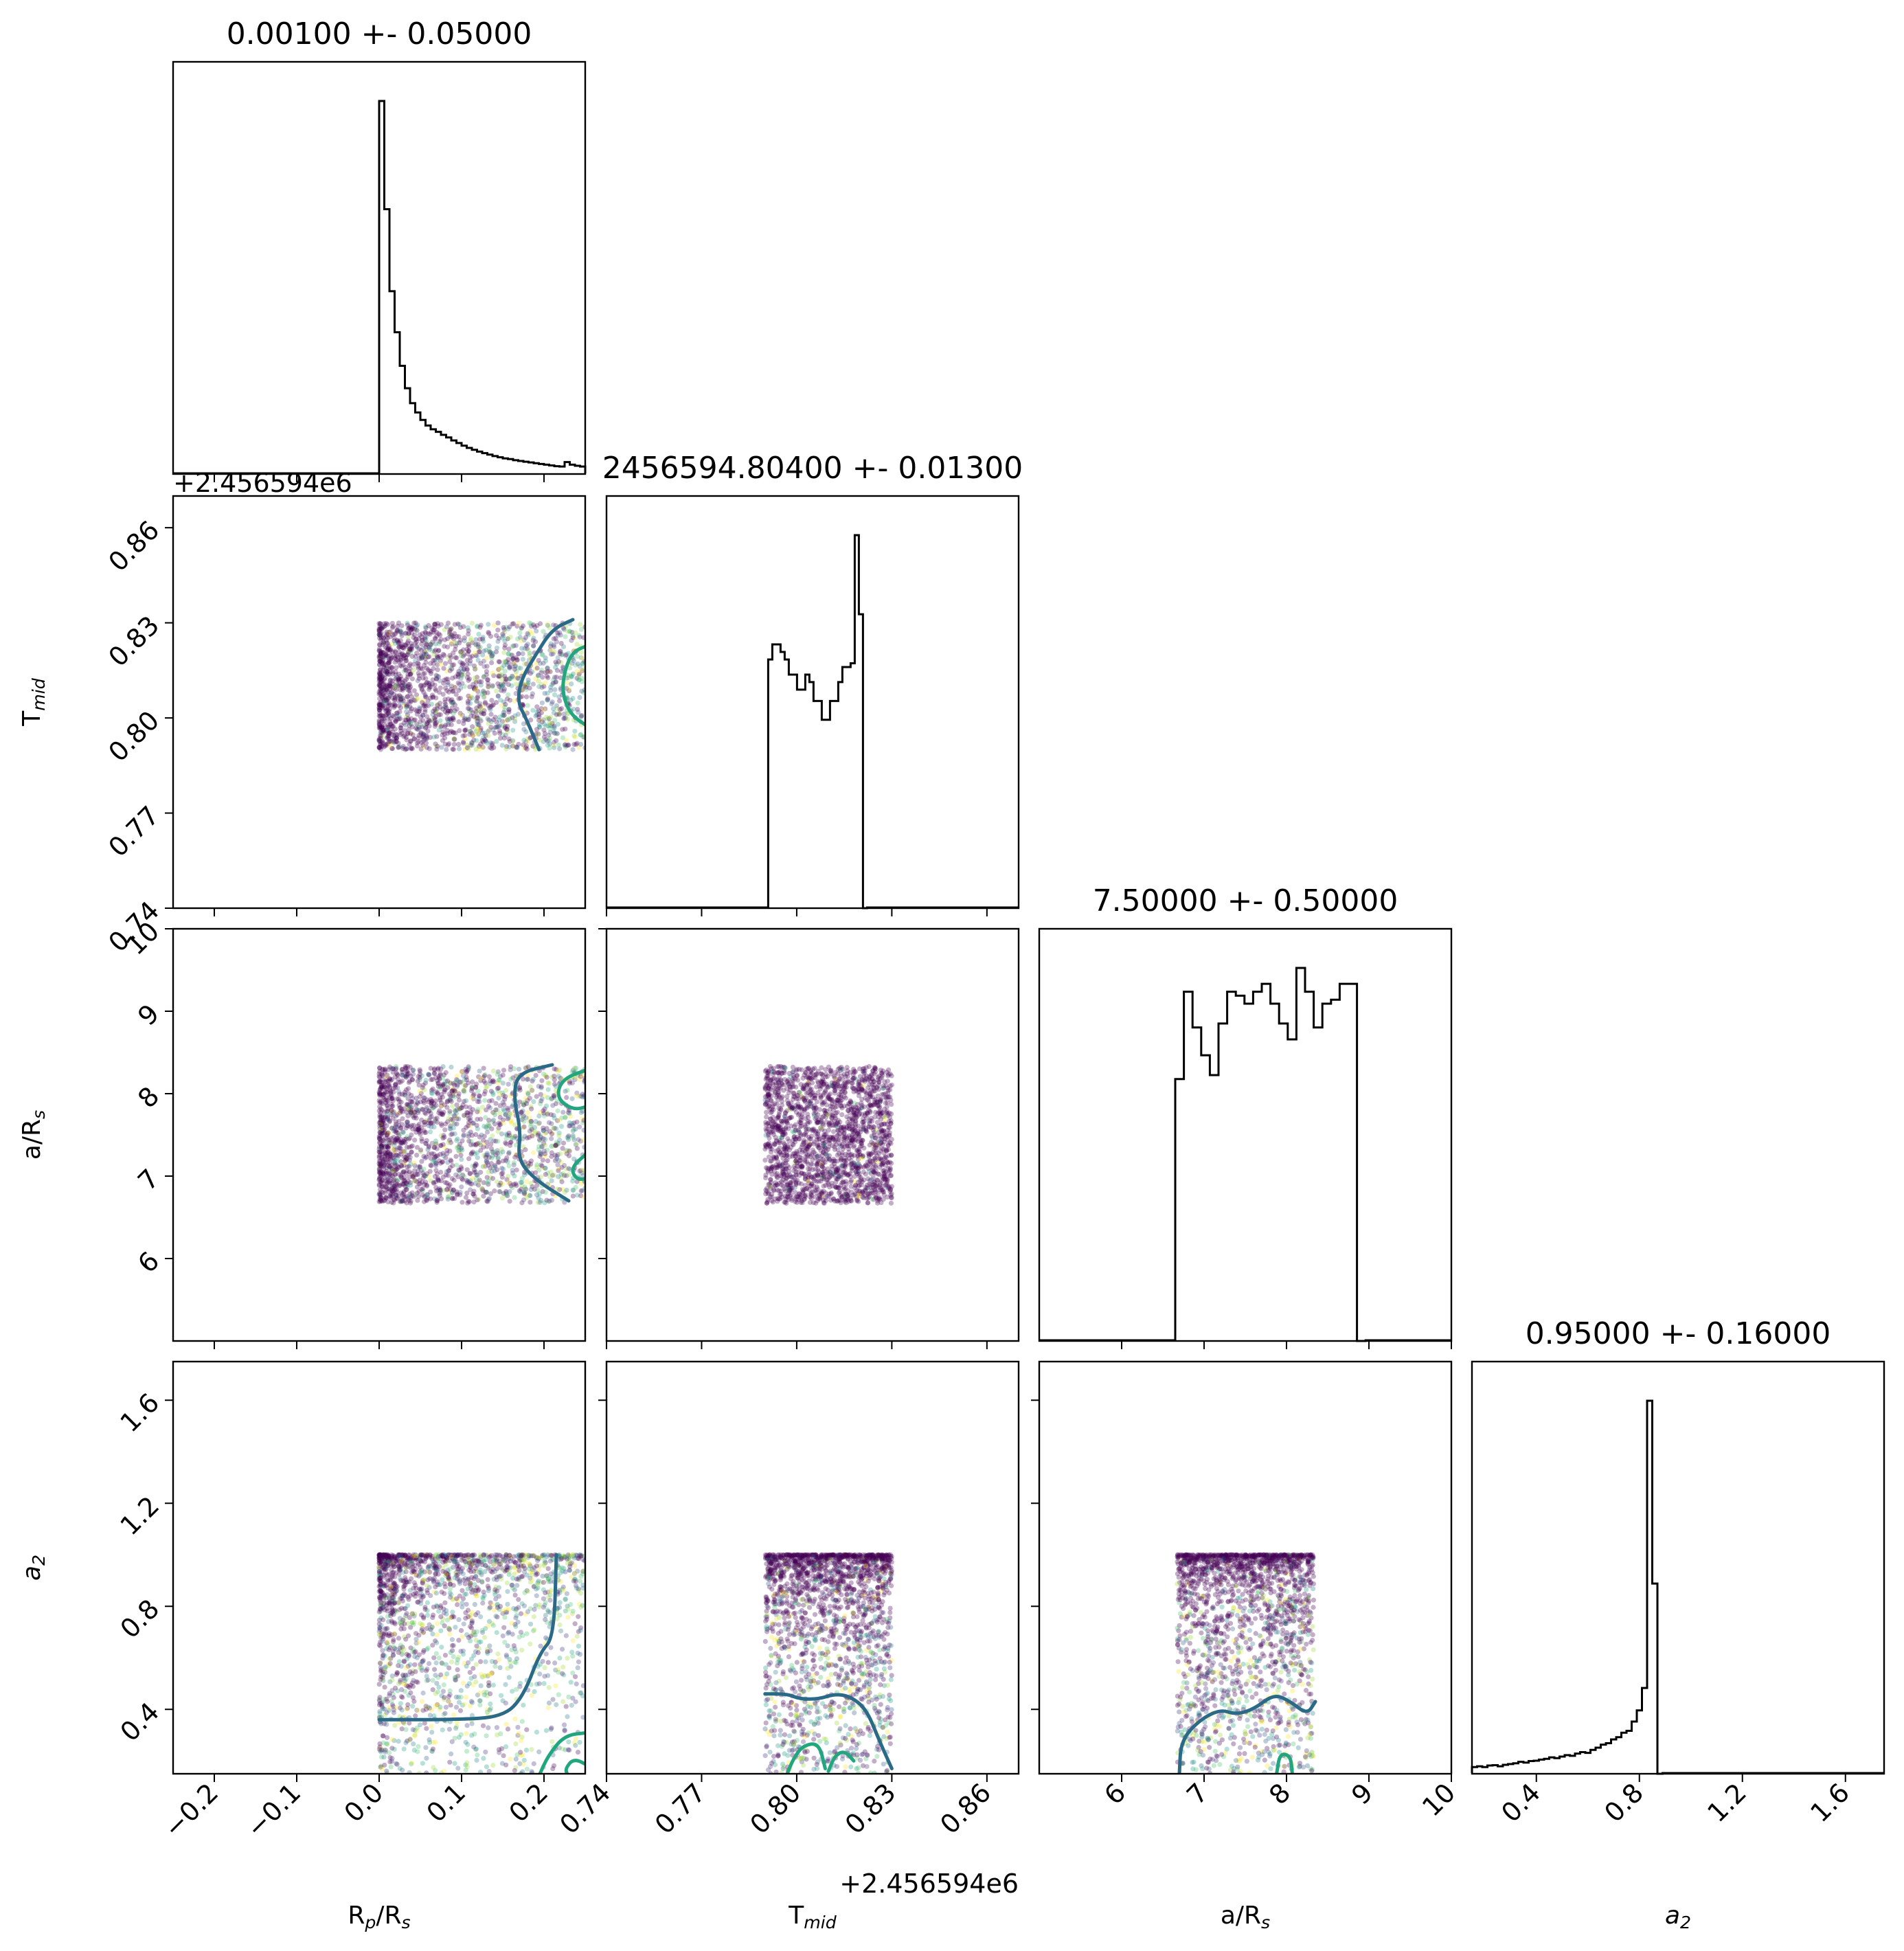 This screenshot has width=1904, height=1951. What do you see at coordinates (812, 468) in the screenshot?
I see `title-tmid: 2456594.80400 +- 0.01300` at bounding box center [812, 468].